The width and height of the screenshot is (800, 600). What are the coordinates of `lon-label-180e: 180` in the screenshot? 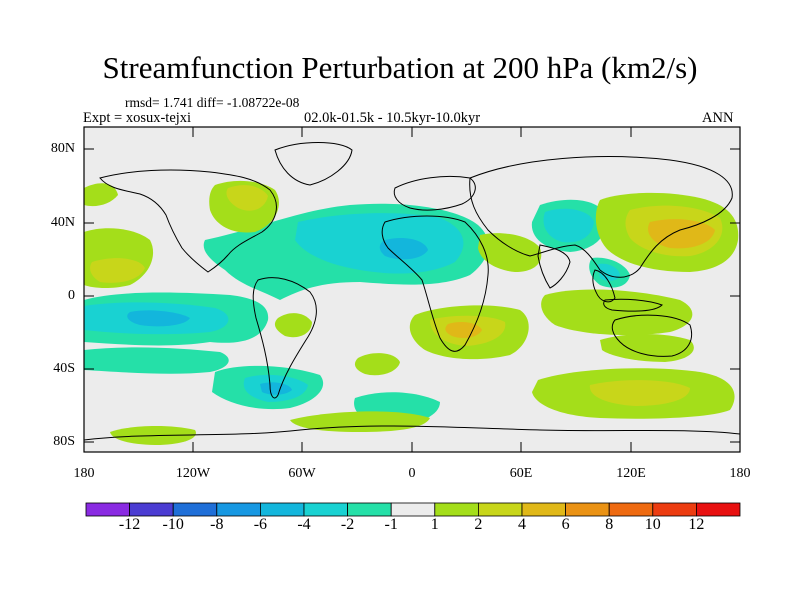 It's located at (740, 473).